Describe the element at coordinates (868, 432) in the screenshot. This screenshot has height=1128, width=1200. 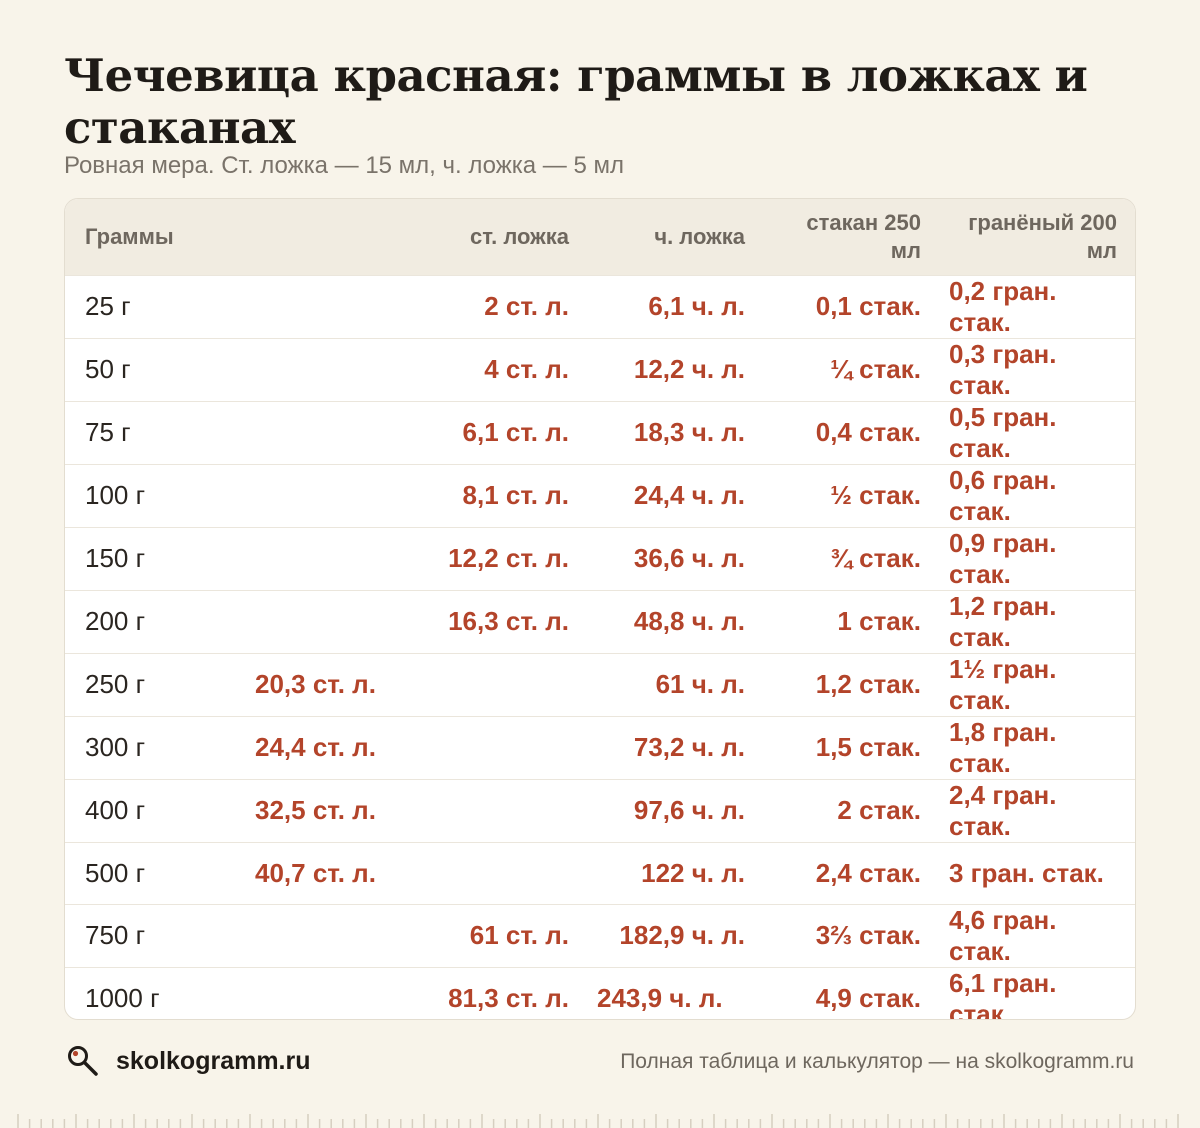
I see `cell-cups-250: 0,4 стак.` at that location.